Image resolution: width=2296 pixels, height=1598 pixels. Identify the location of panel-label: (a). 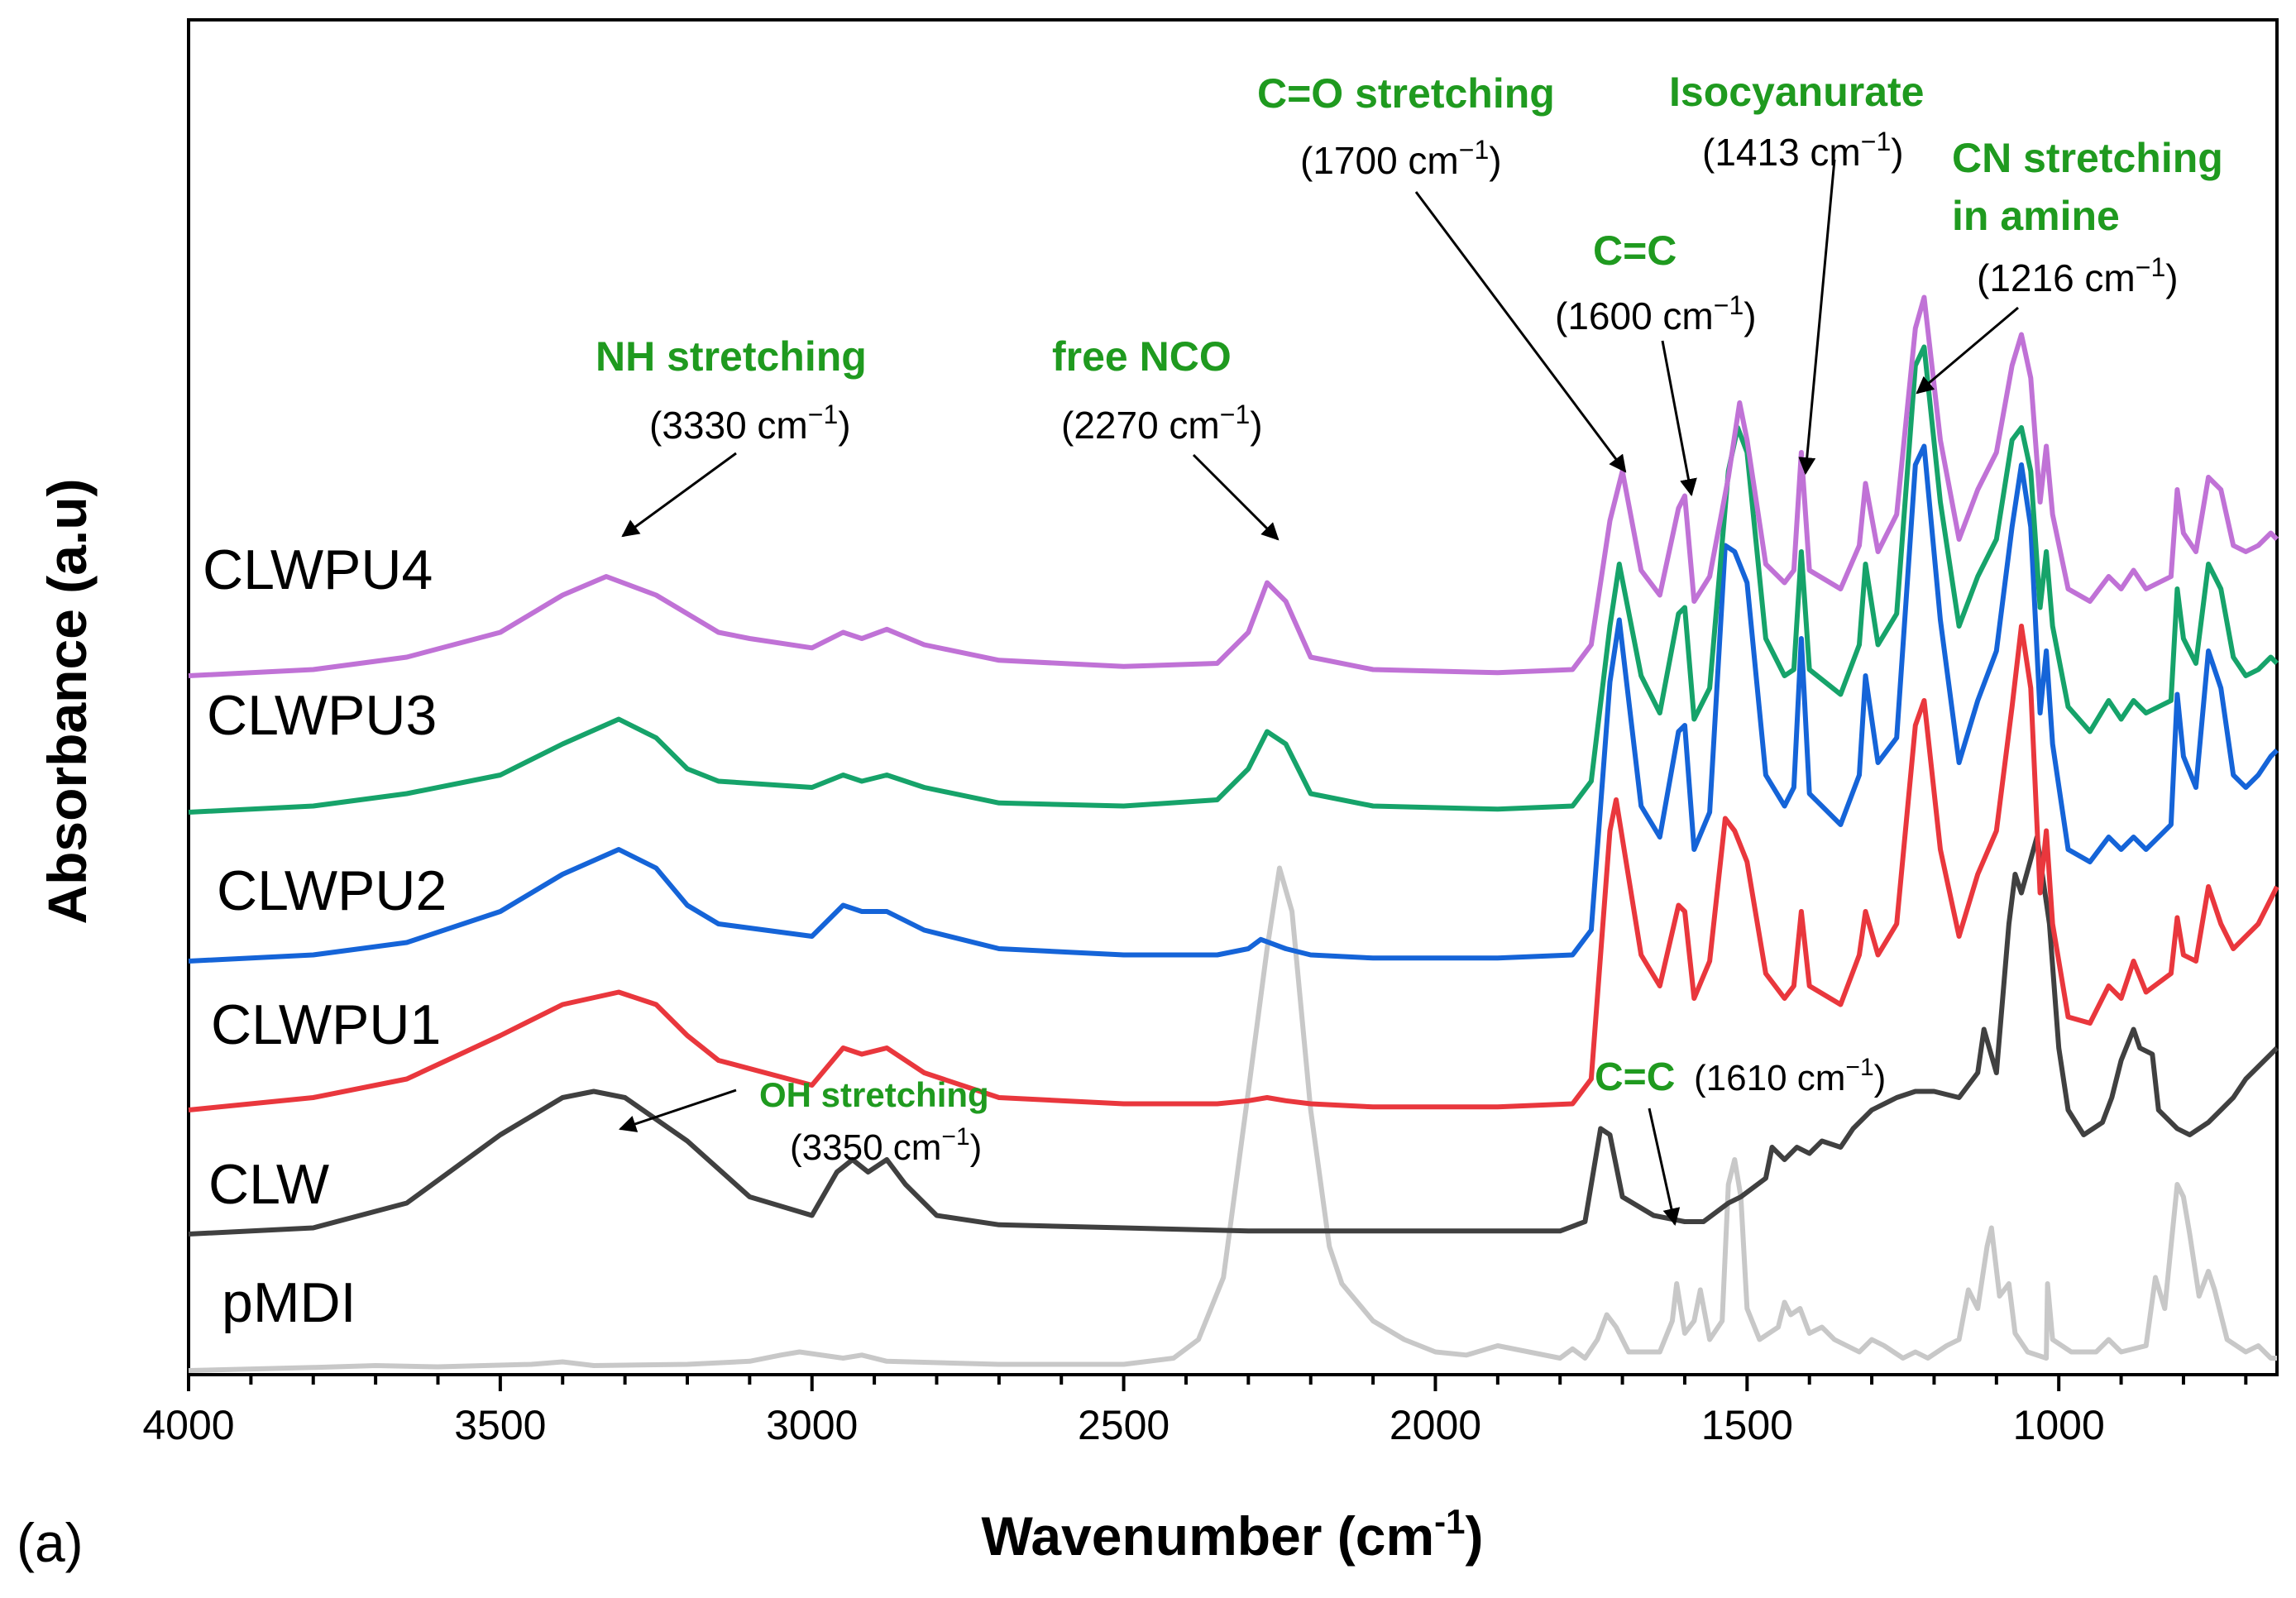
(50, 1542).